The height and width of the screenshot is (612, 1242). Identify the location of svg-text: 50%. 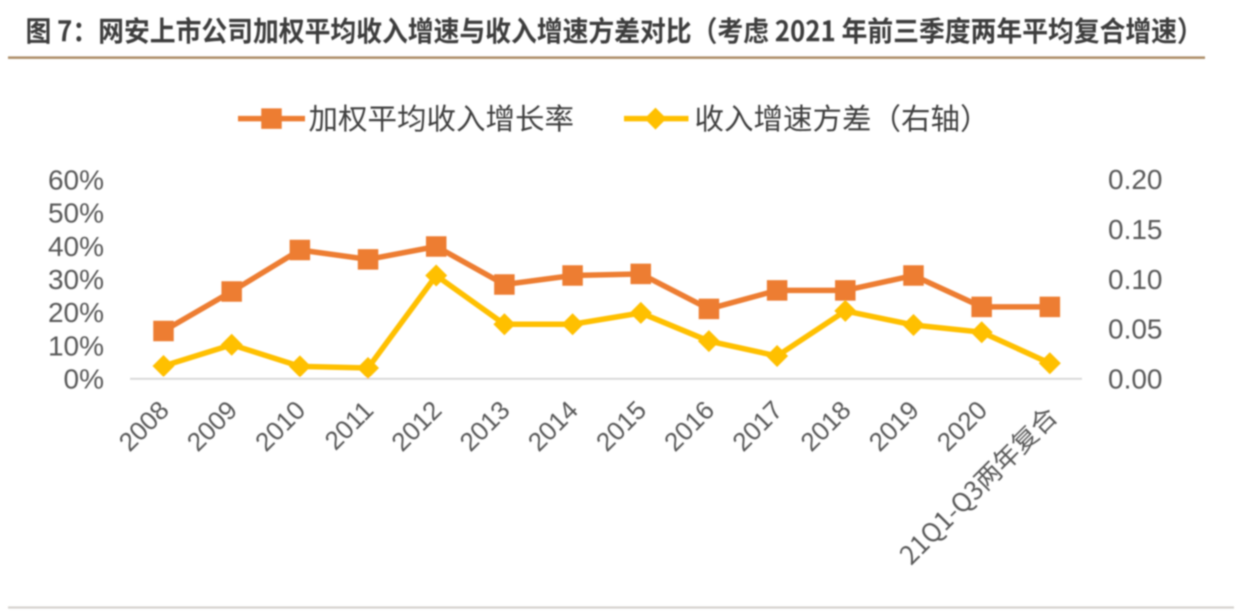
(76, 213).